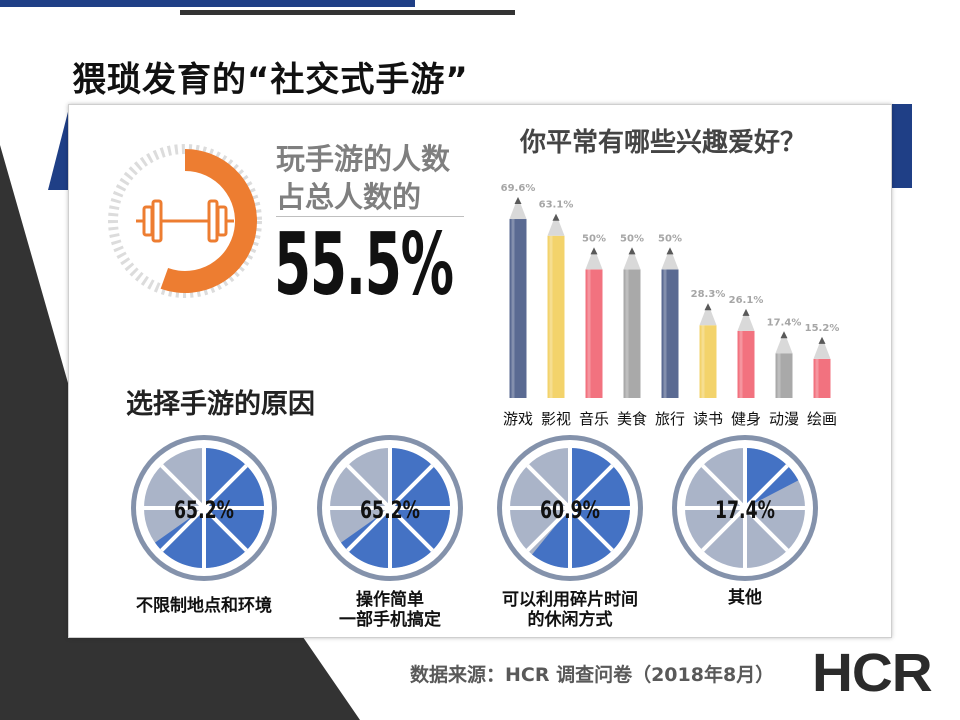 The width and height of the screenshot is (960, 720). Describe the element at coordinates (900, 146) in the screenshot. I see `navy-right-tab` at that location.